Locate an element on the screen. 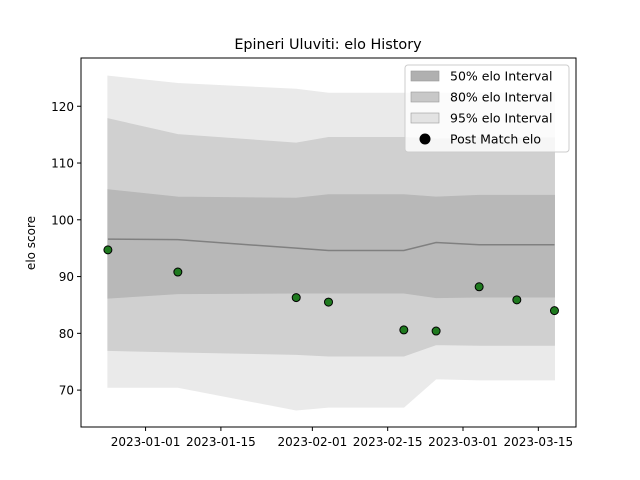 The height and width of the screenshot is (480, 640). elo-mean-line is located at coordinates (331, 245).